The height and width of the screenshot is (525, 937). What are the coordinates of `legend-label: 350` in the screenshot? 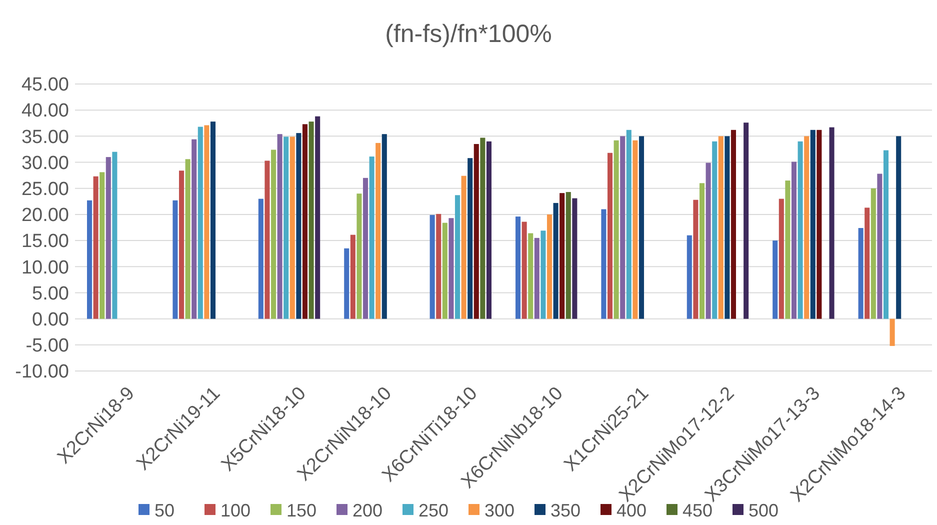 It's located at (565, 510).